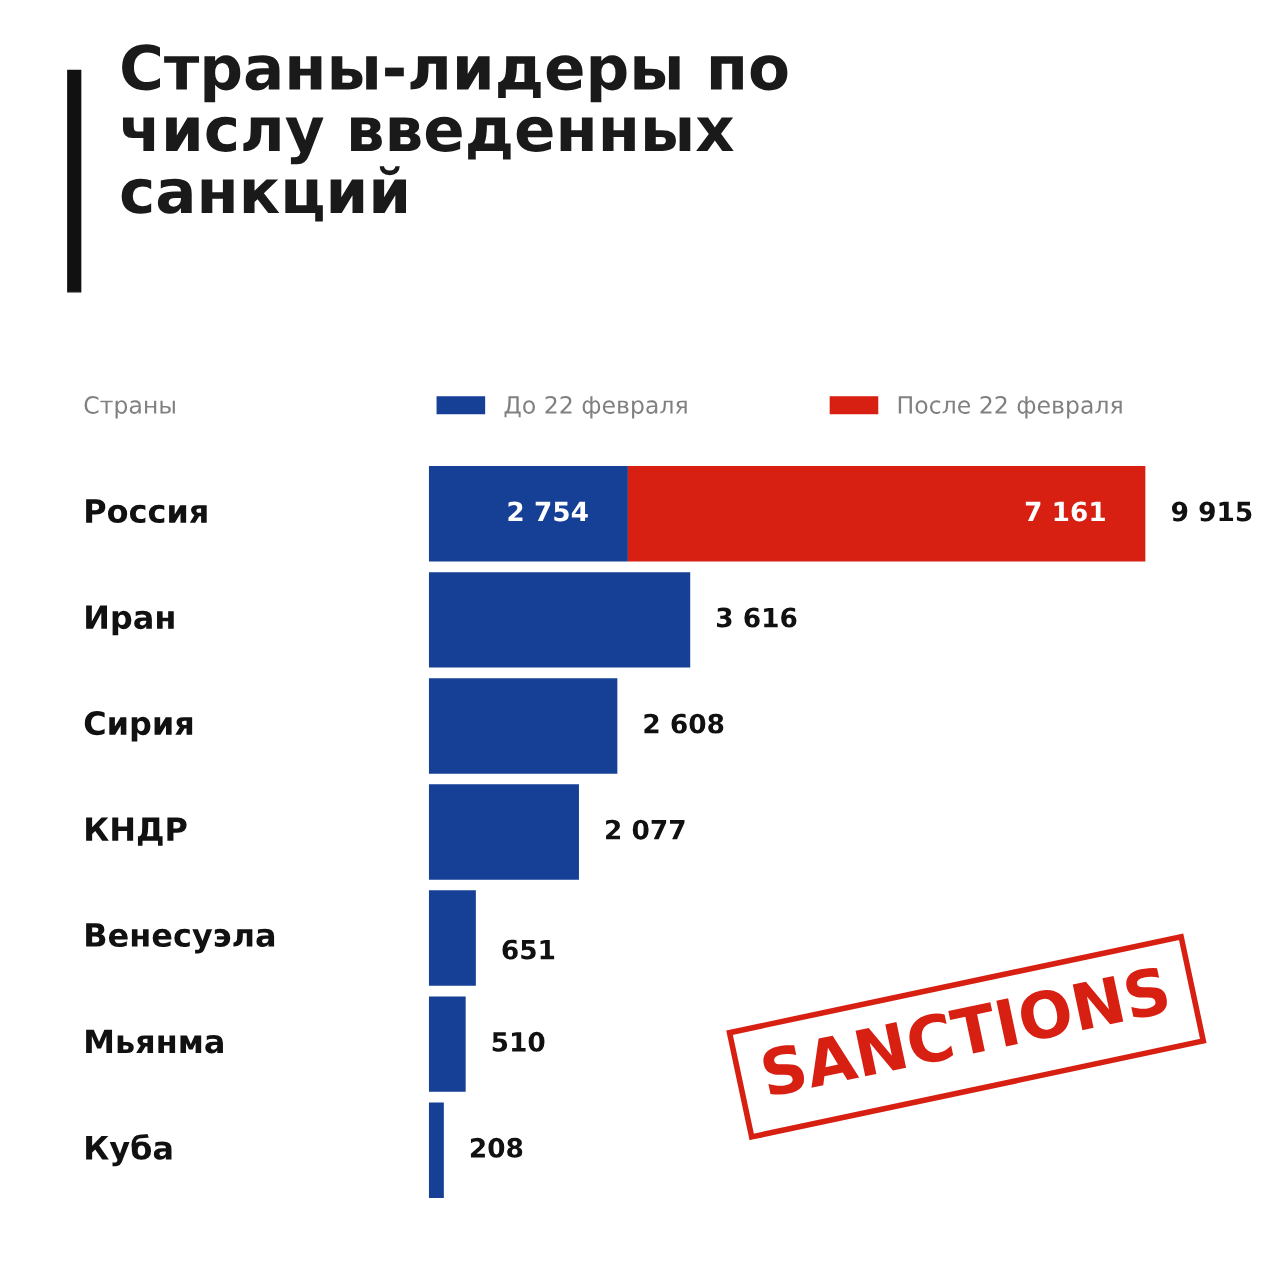 Image resolution: width=1280 pixels, height=1280 pixels. Describe the element at coordinates (1010, 407) in the screenshot. I see `legend-label: После 22 февраля` at that location.